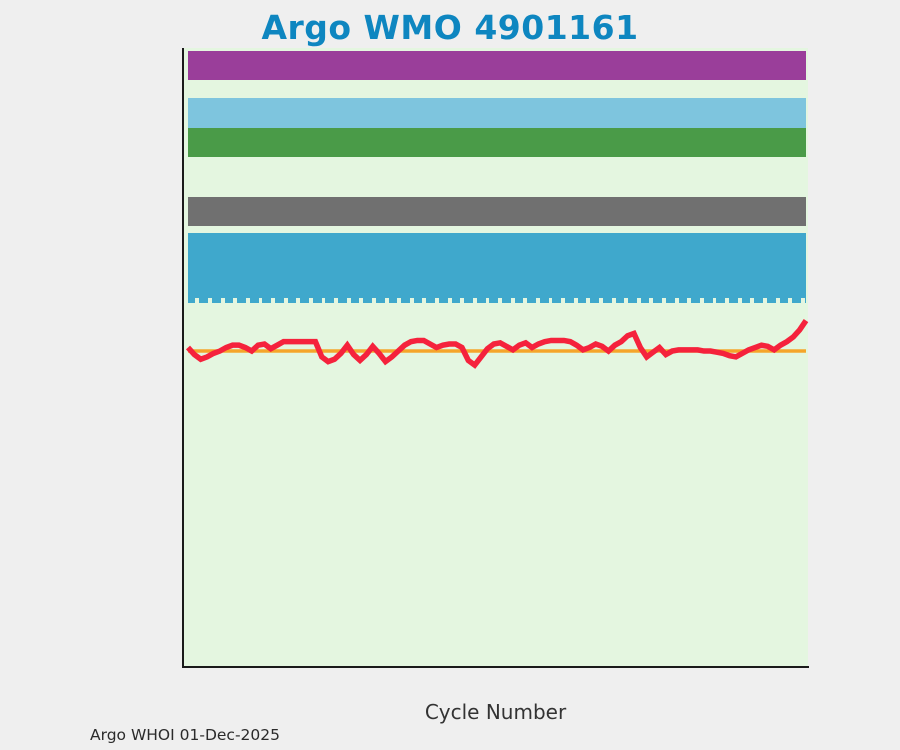 This screenshot has height=750, width=900. Describe the element at coordinates (185, 735) in the screenshot. I see `footer-credit: Argo WHOI 01-Dec-2025` at that location.